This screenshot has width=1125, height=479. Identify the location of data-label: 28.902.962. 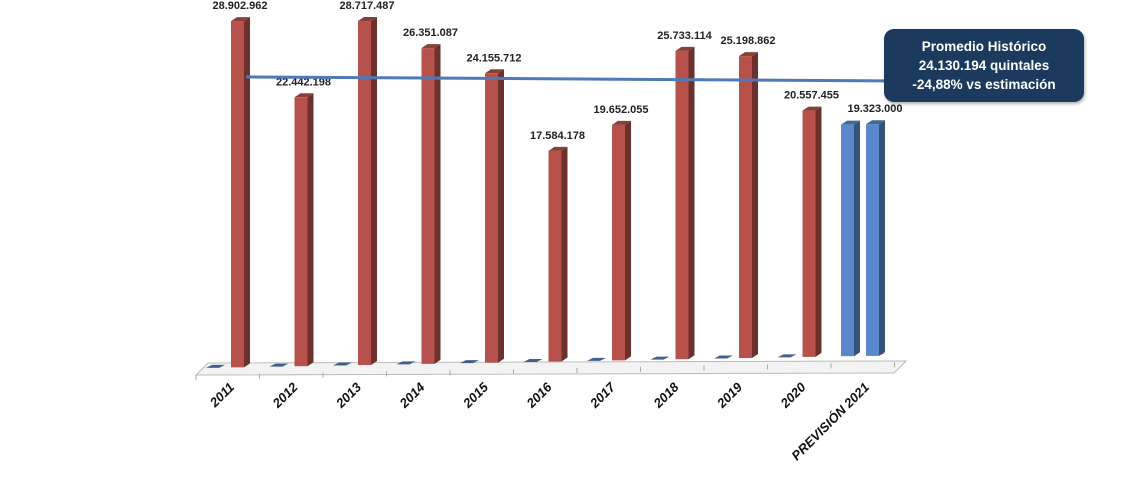
(239, 6).